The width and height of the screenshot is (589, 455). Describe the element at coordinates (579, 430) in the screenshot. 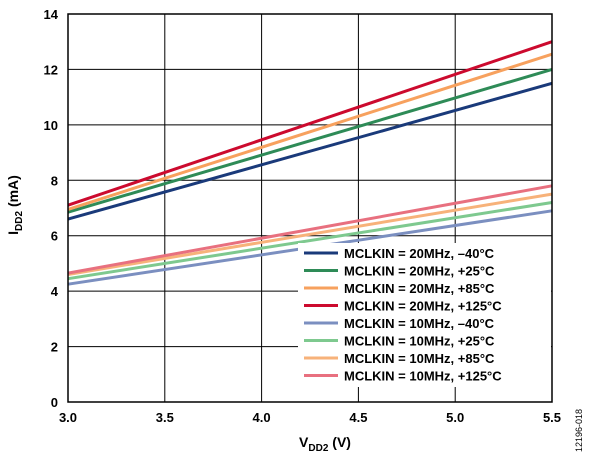

I see `figure-id: 12196-018` at that location.